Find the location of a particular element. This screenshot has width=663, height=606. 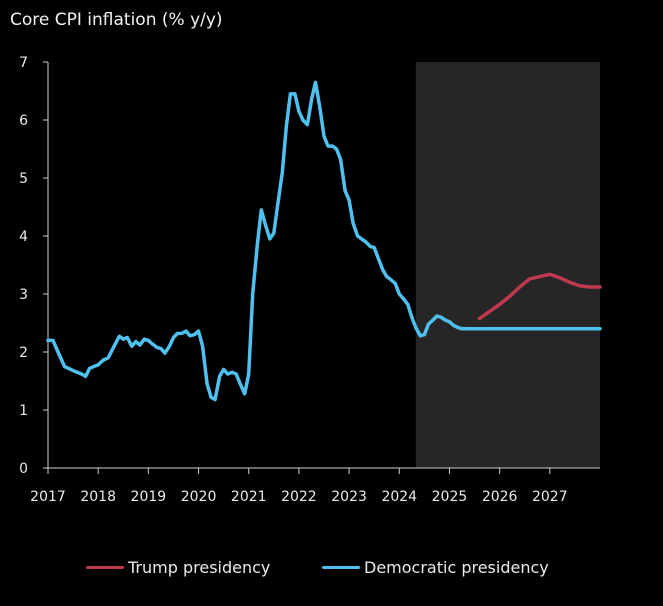

x-tick-label: 2018 is located at coordinates (98, 497).